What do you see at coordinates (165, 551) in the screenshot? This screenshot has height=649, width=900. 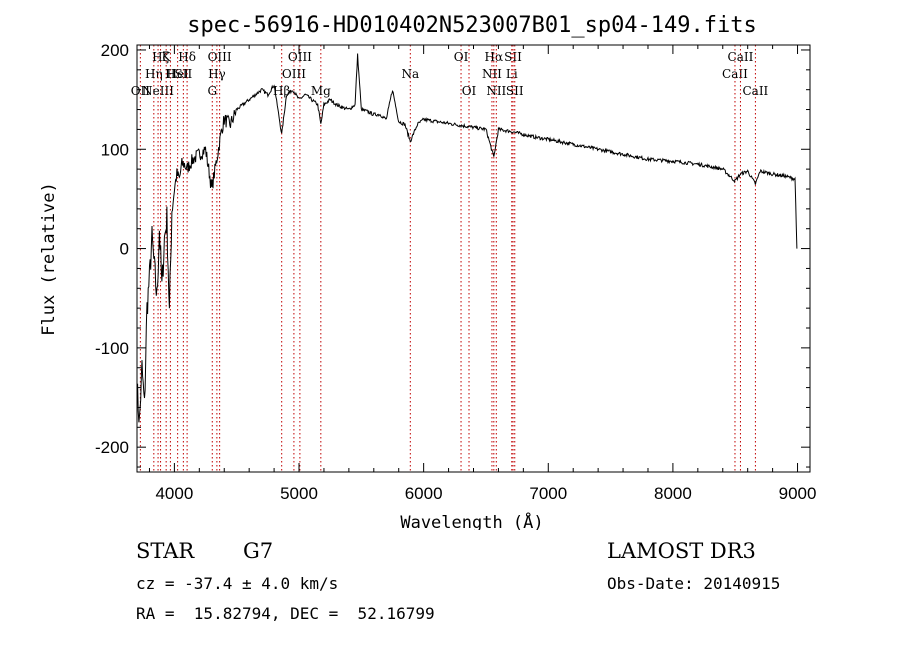 I see `object-class: STAR` at bounding box center [165, 551].